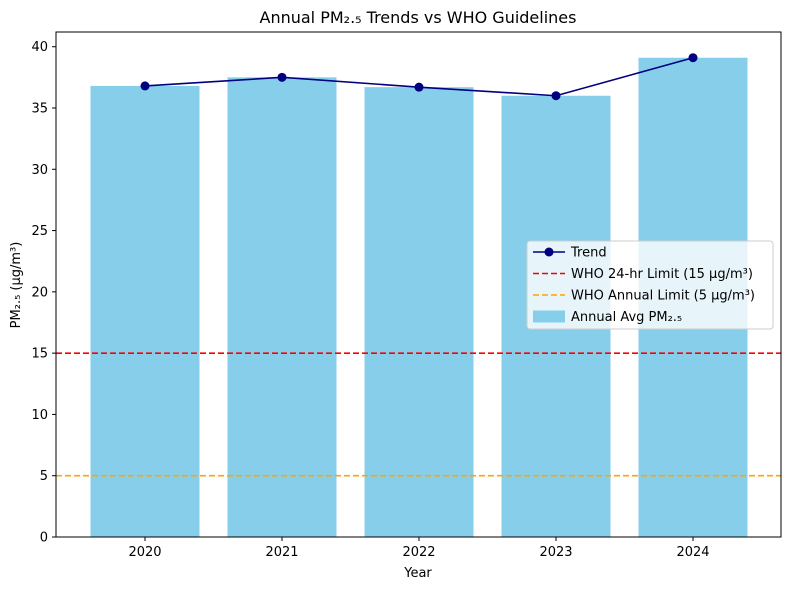 The width and height of the screenshot is (790, 590). Describe the element at coordinates (144, 552) in the screenshot. I see `x-tick-label-2020: 2020` at that location.